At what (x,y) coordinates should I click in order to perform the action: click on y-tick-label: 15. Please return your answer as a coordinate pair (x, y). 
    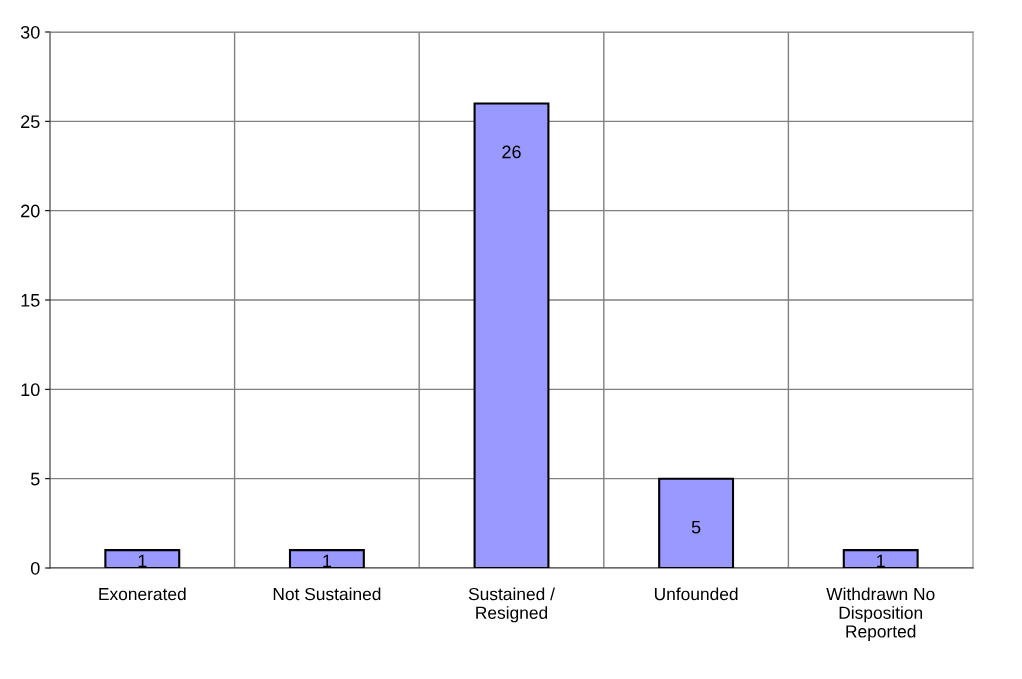
    Looking at the image, I should click on (30, 300).